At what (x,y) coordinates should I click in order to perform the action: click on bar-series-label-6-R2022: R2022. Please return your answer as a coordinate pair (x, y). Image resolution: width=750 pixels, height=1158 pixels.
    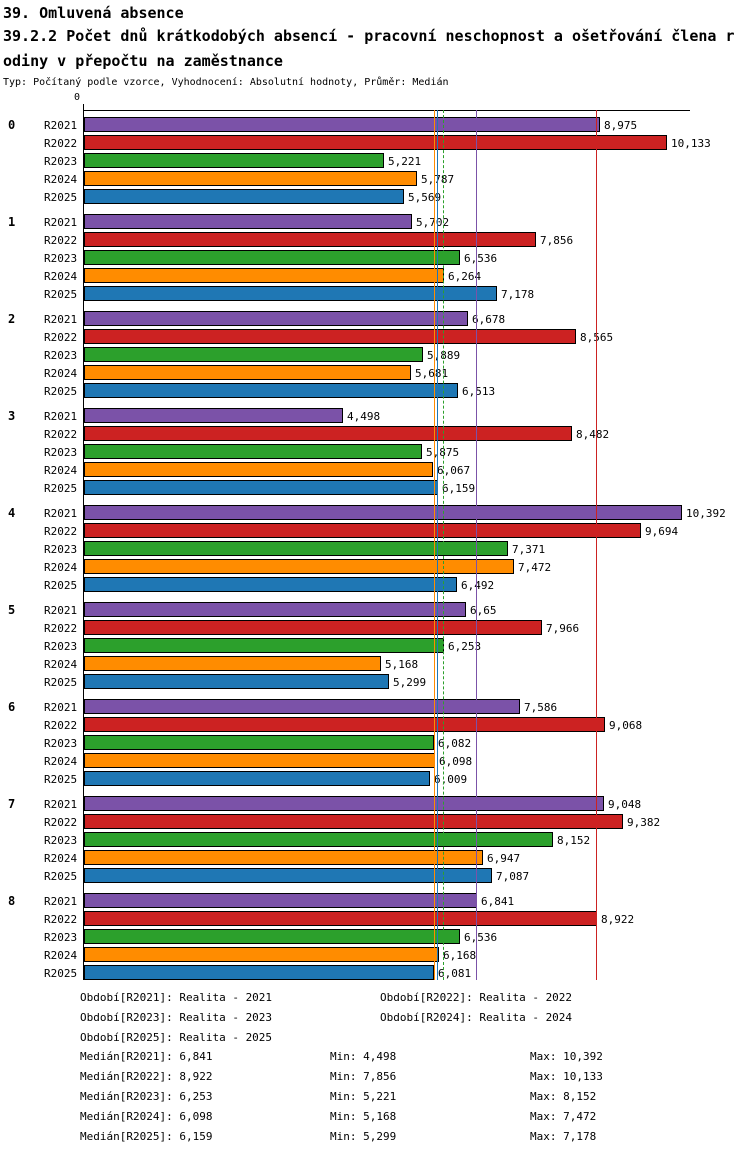
    Looking at the image, I should click on (61, 725).